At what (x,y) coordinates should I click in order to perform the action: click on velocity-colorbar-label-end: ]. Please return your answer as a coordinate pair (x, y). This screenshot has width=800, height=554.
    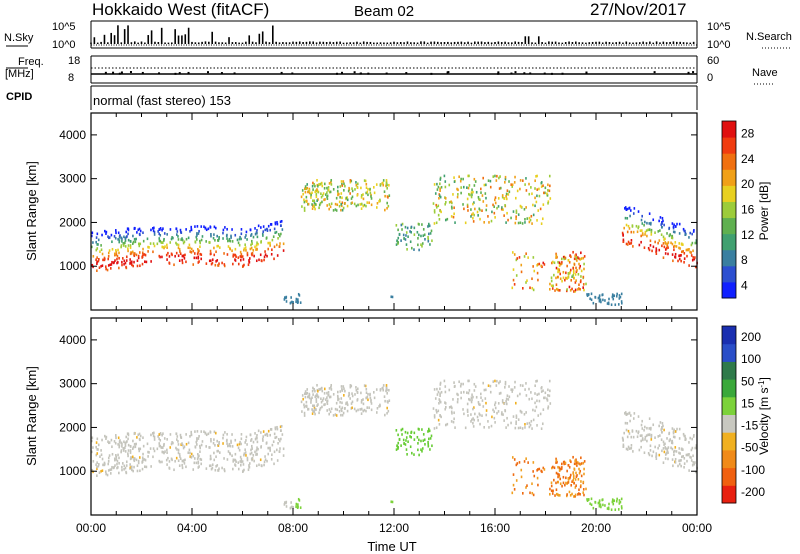
    Looking at the image, I should click on (764, 378).